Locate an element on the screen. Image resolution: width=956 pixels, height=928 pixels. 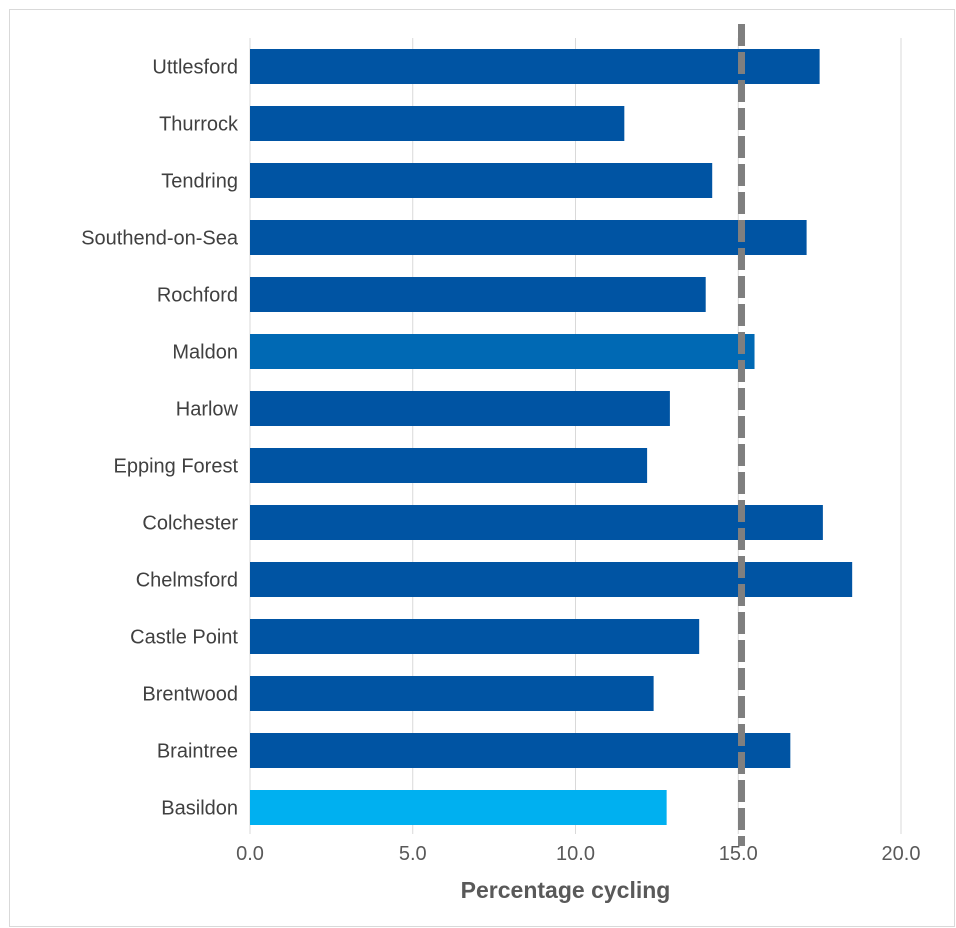
category-label-chelmsford: Chelmsford is located at coordinates (187, 581).